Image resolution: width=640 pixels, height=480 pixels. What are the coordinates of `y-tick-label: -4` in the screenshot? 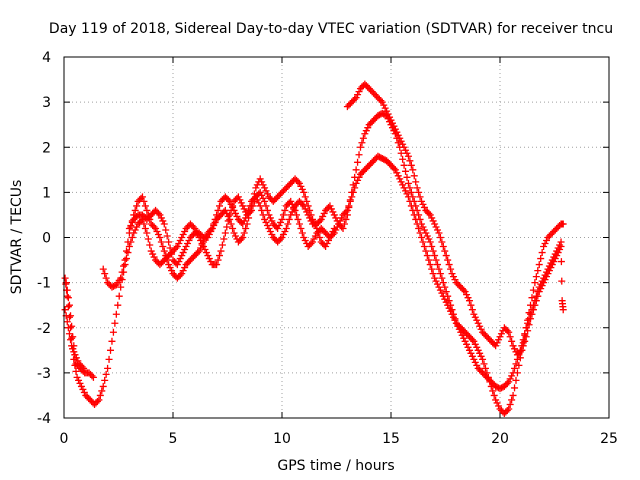 It's located at (44, 419).